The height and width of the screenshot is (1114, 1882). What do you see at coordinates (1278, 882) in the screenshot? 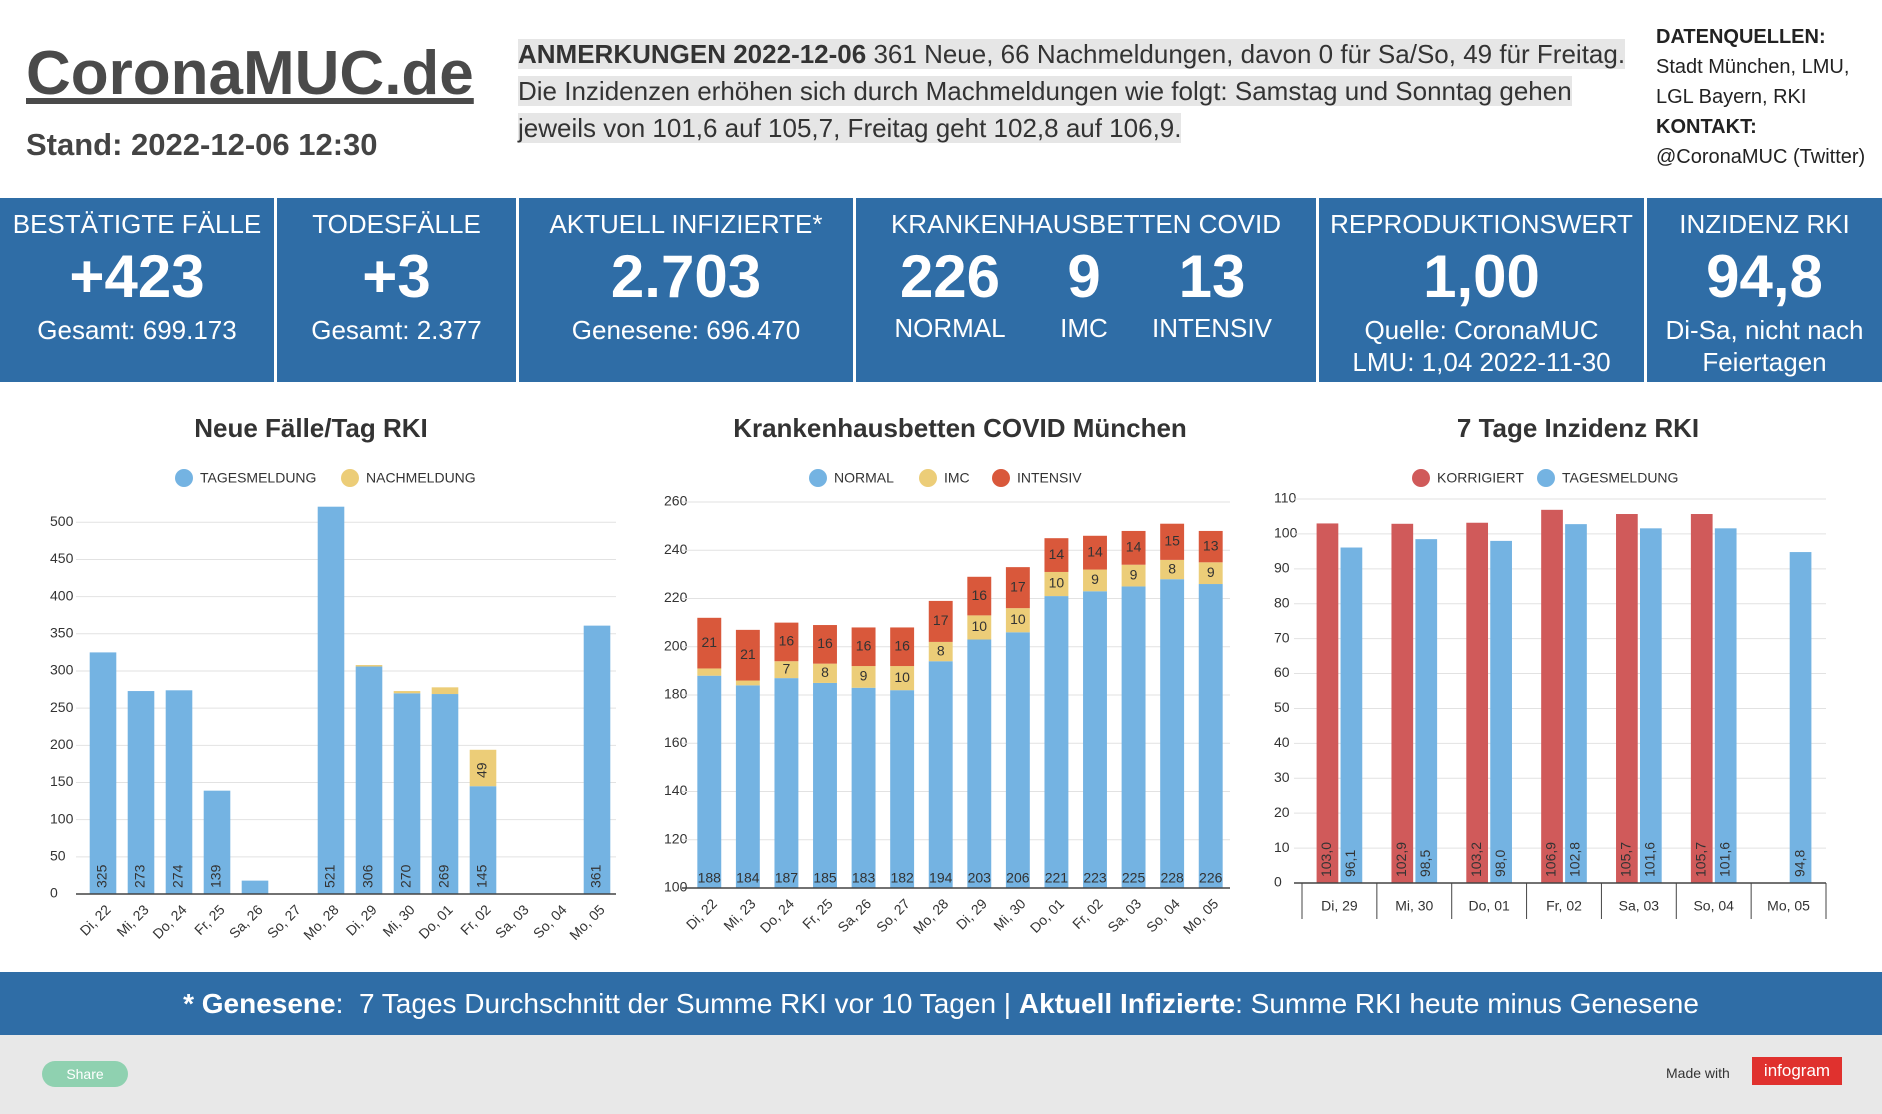
I see `y-tick-label: 0` at bounding box center [1278, 882].